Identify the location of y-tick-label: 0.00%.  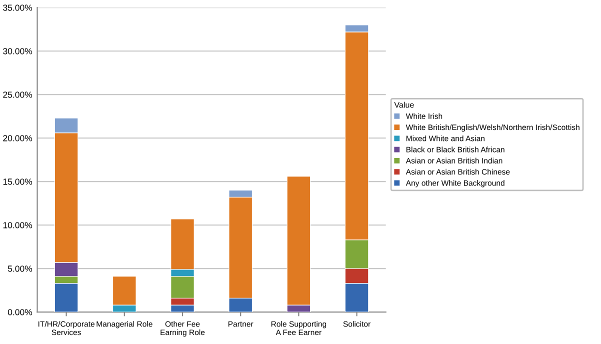
(20, 312).